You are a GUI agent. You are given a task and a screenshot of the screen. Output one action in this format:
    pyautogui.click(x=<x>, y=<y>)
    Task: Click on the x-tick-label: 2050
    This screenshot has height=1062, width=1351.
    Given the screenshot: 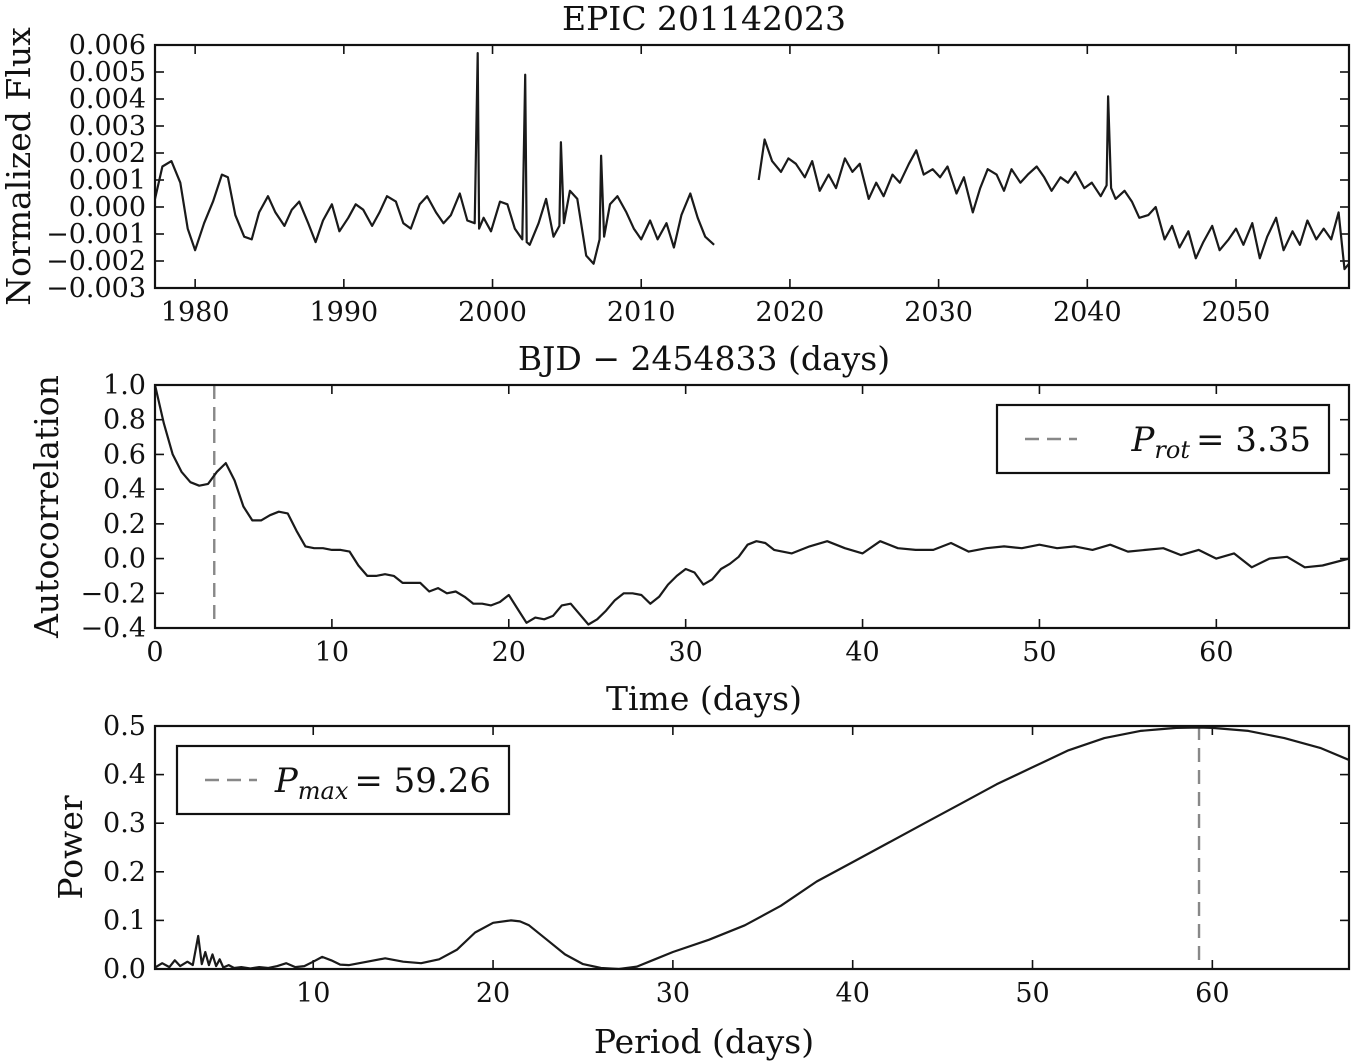 What is the action you would take?
    pyautogui.click(x=1236, y=312)
    